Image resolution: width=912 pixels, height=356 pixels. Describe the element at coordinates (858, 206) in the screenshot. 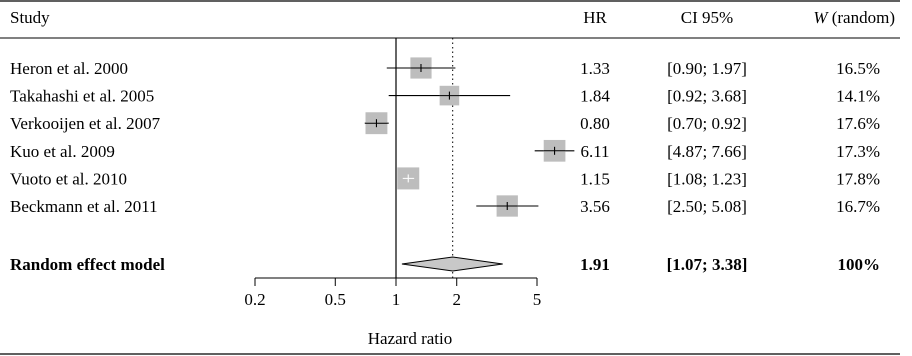

I see `study-weight: 16.7%` at that location.